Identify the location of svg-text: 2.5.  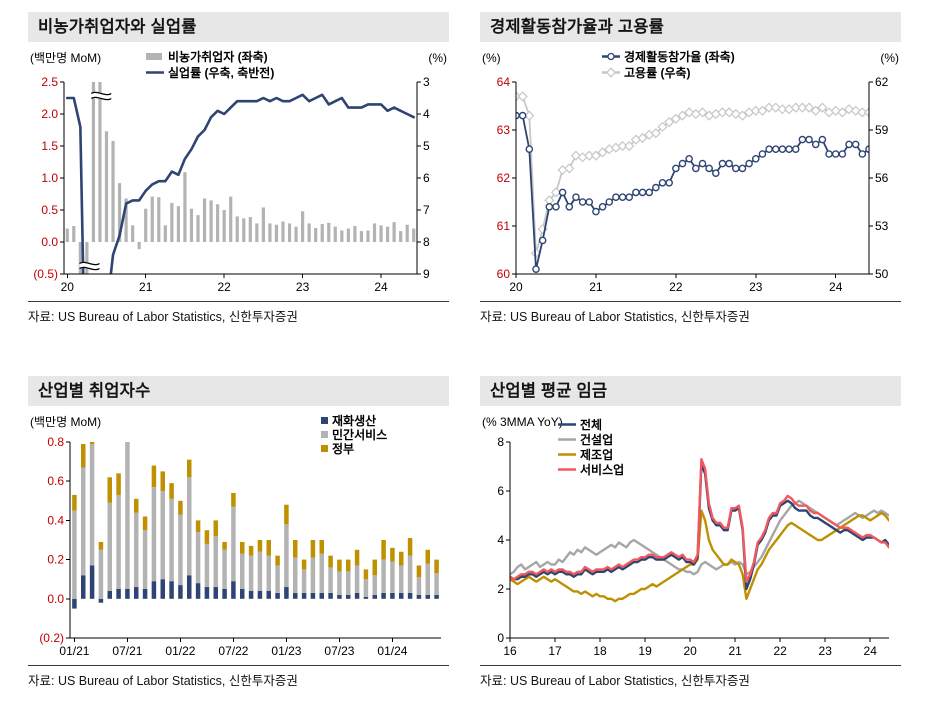
(49, 82).